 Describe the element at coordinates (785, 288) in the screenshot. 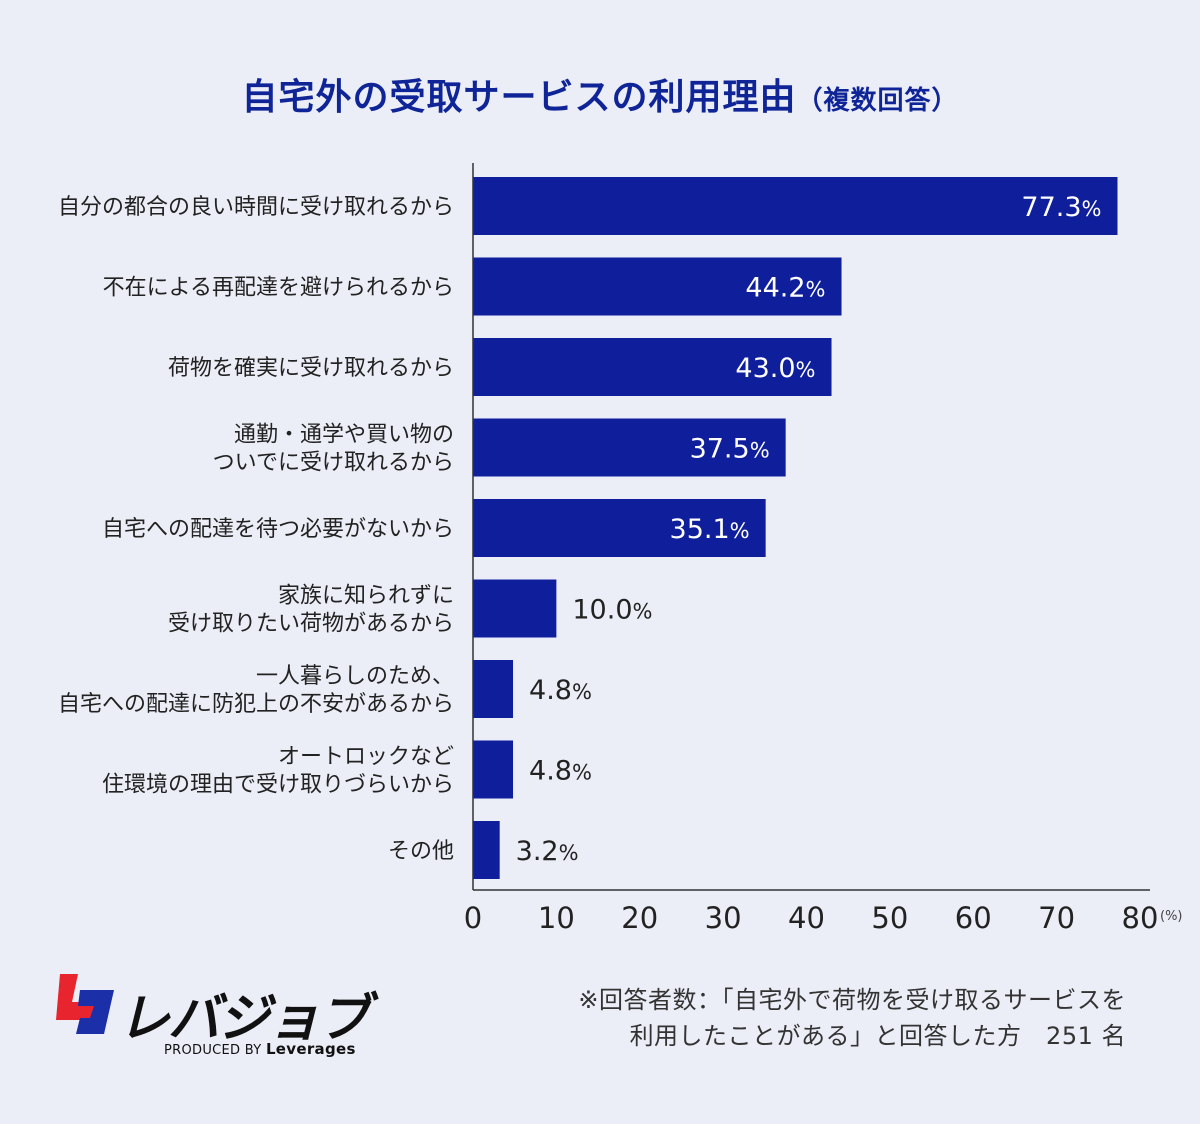

I see `value-label-2: 44.2%` at that location.